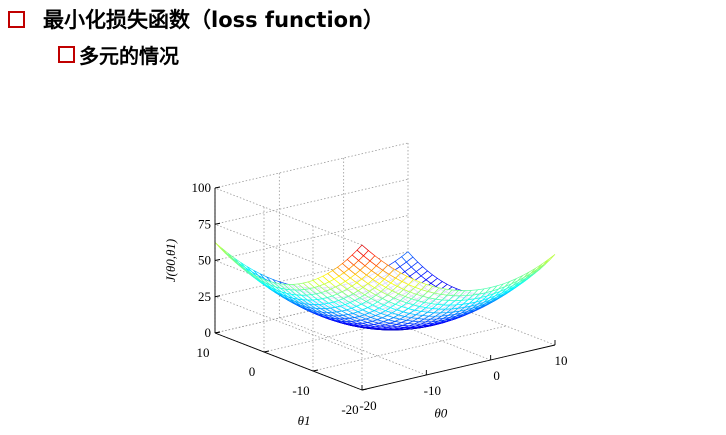  I want to click on surface-mesh, so click(385, 286).